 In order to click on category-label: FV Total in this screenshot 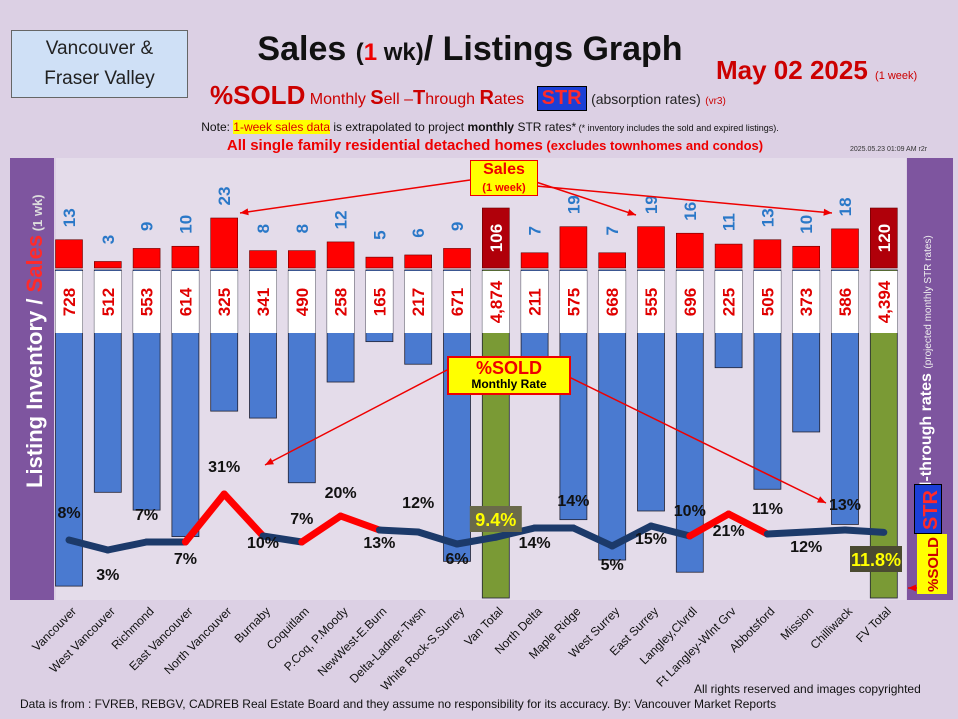, I will do `click(873, 624)`.